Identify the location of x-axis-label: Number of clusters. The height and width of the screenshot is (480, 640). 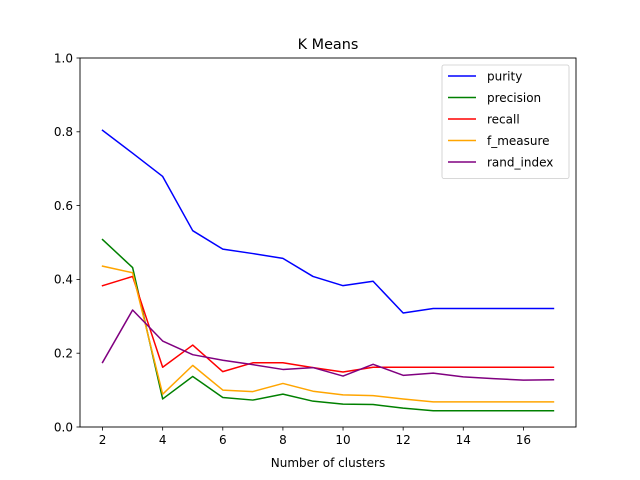
(328, 463).